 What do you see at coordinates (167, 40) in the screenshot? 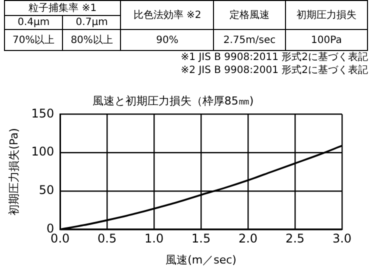
I see `text: 90%` at bounding box center [167, 40].